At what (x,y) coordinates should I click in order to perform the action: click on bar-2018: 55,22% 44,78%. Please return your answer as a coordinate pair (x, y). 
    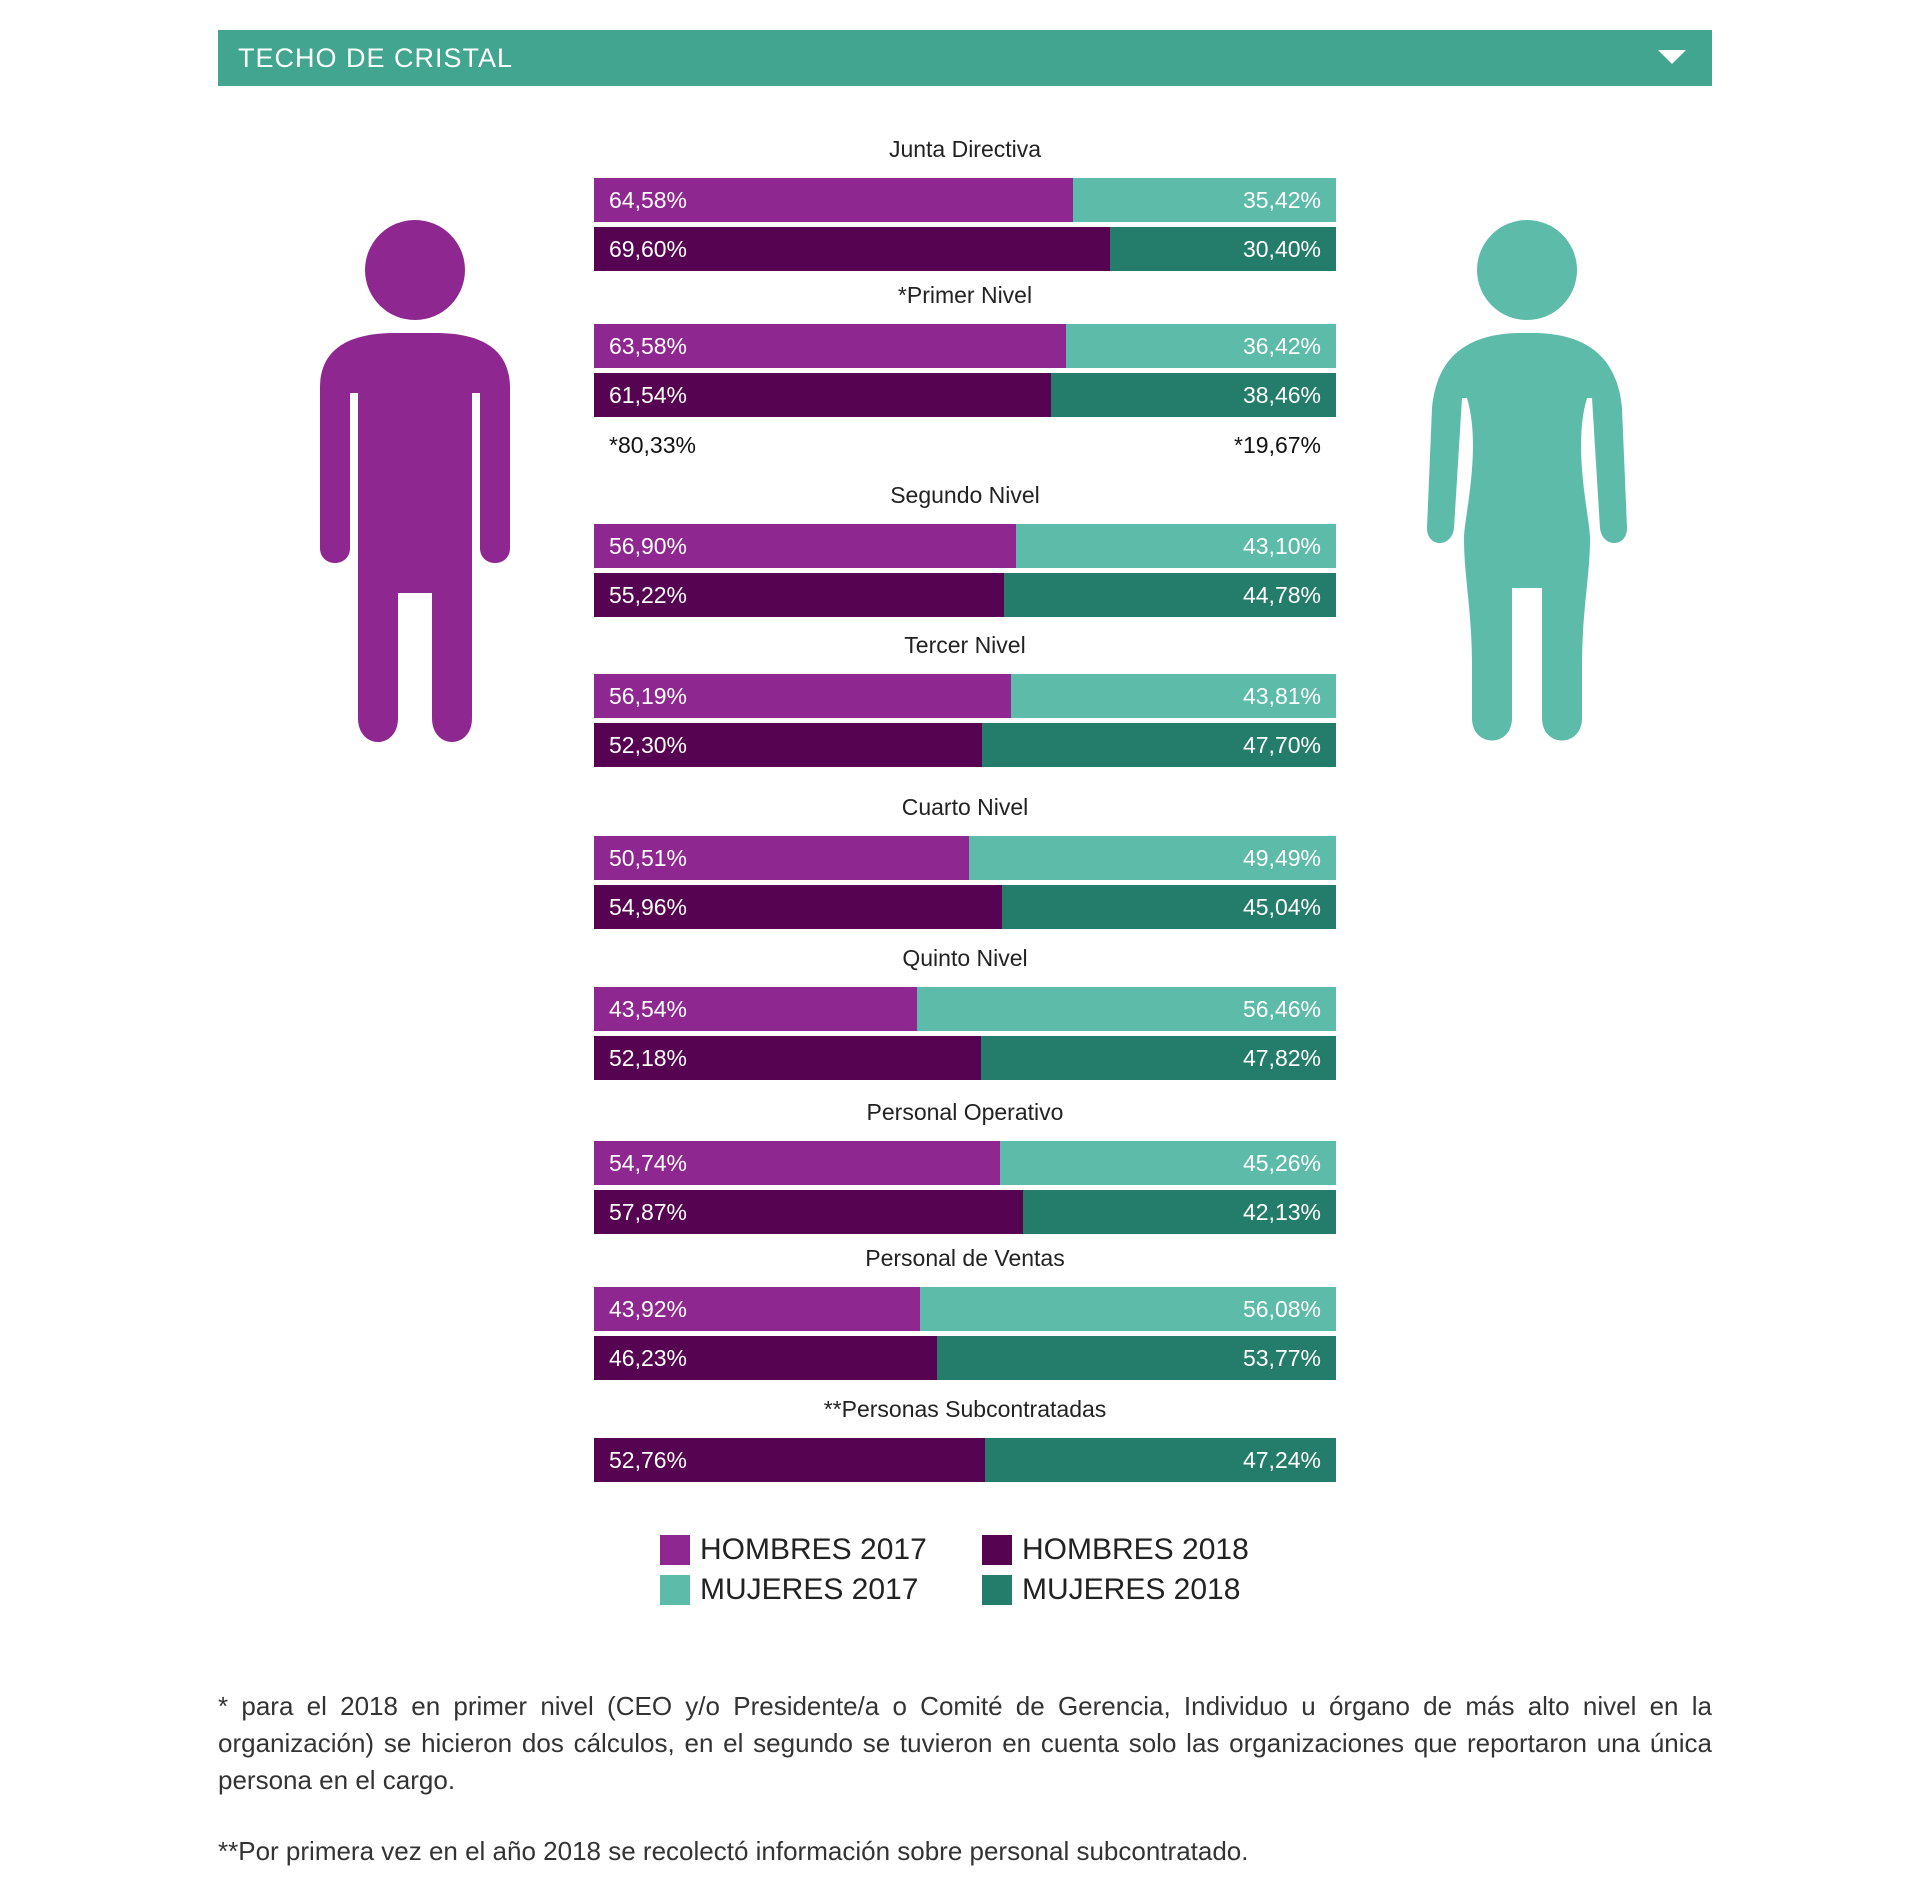
    Looking at the image, I should click on (965, 595).